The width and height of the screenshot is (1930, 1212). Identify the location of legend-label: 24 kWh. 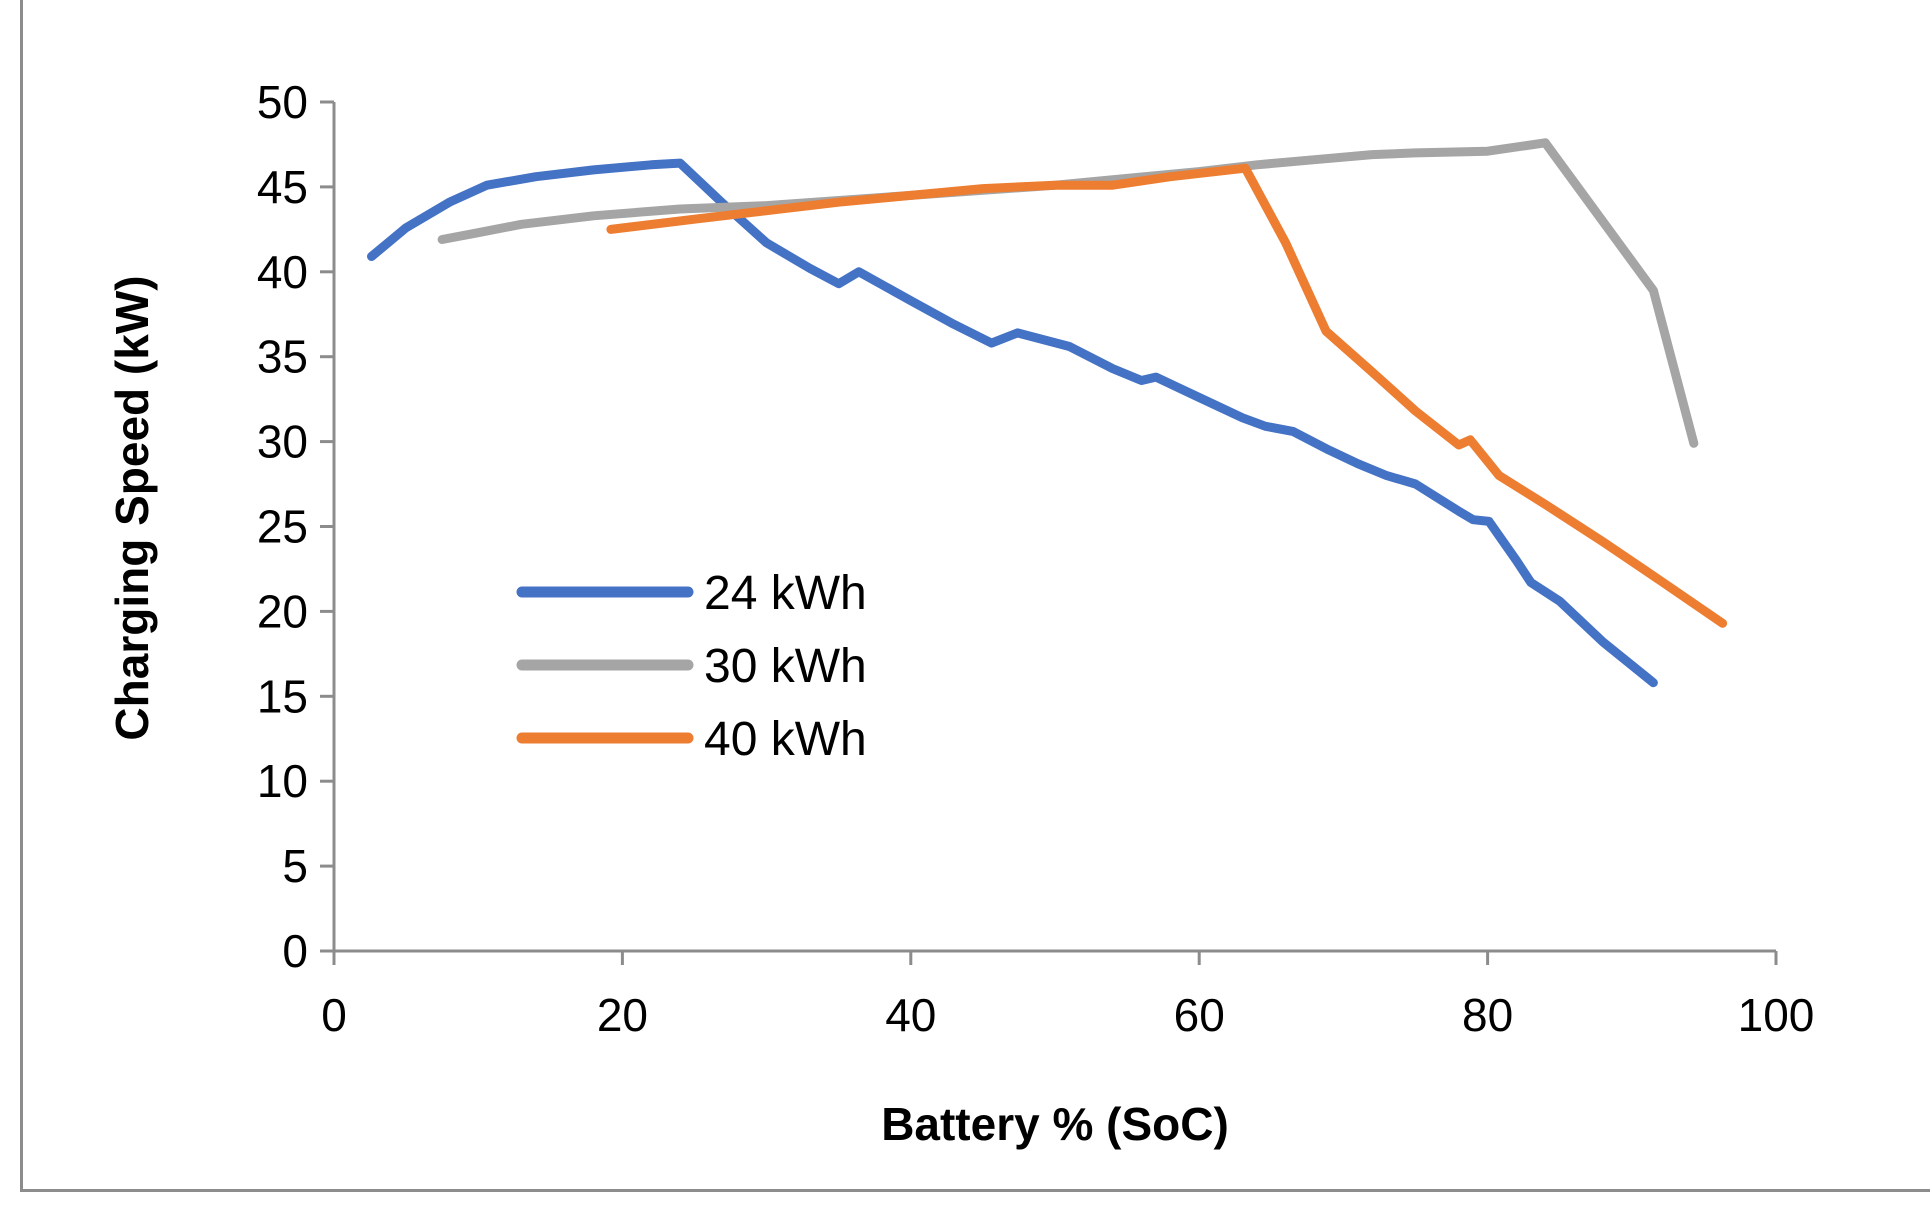
(785, 593).